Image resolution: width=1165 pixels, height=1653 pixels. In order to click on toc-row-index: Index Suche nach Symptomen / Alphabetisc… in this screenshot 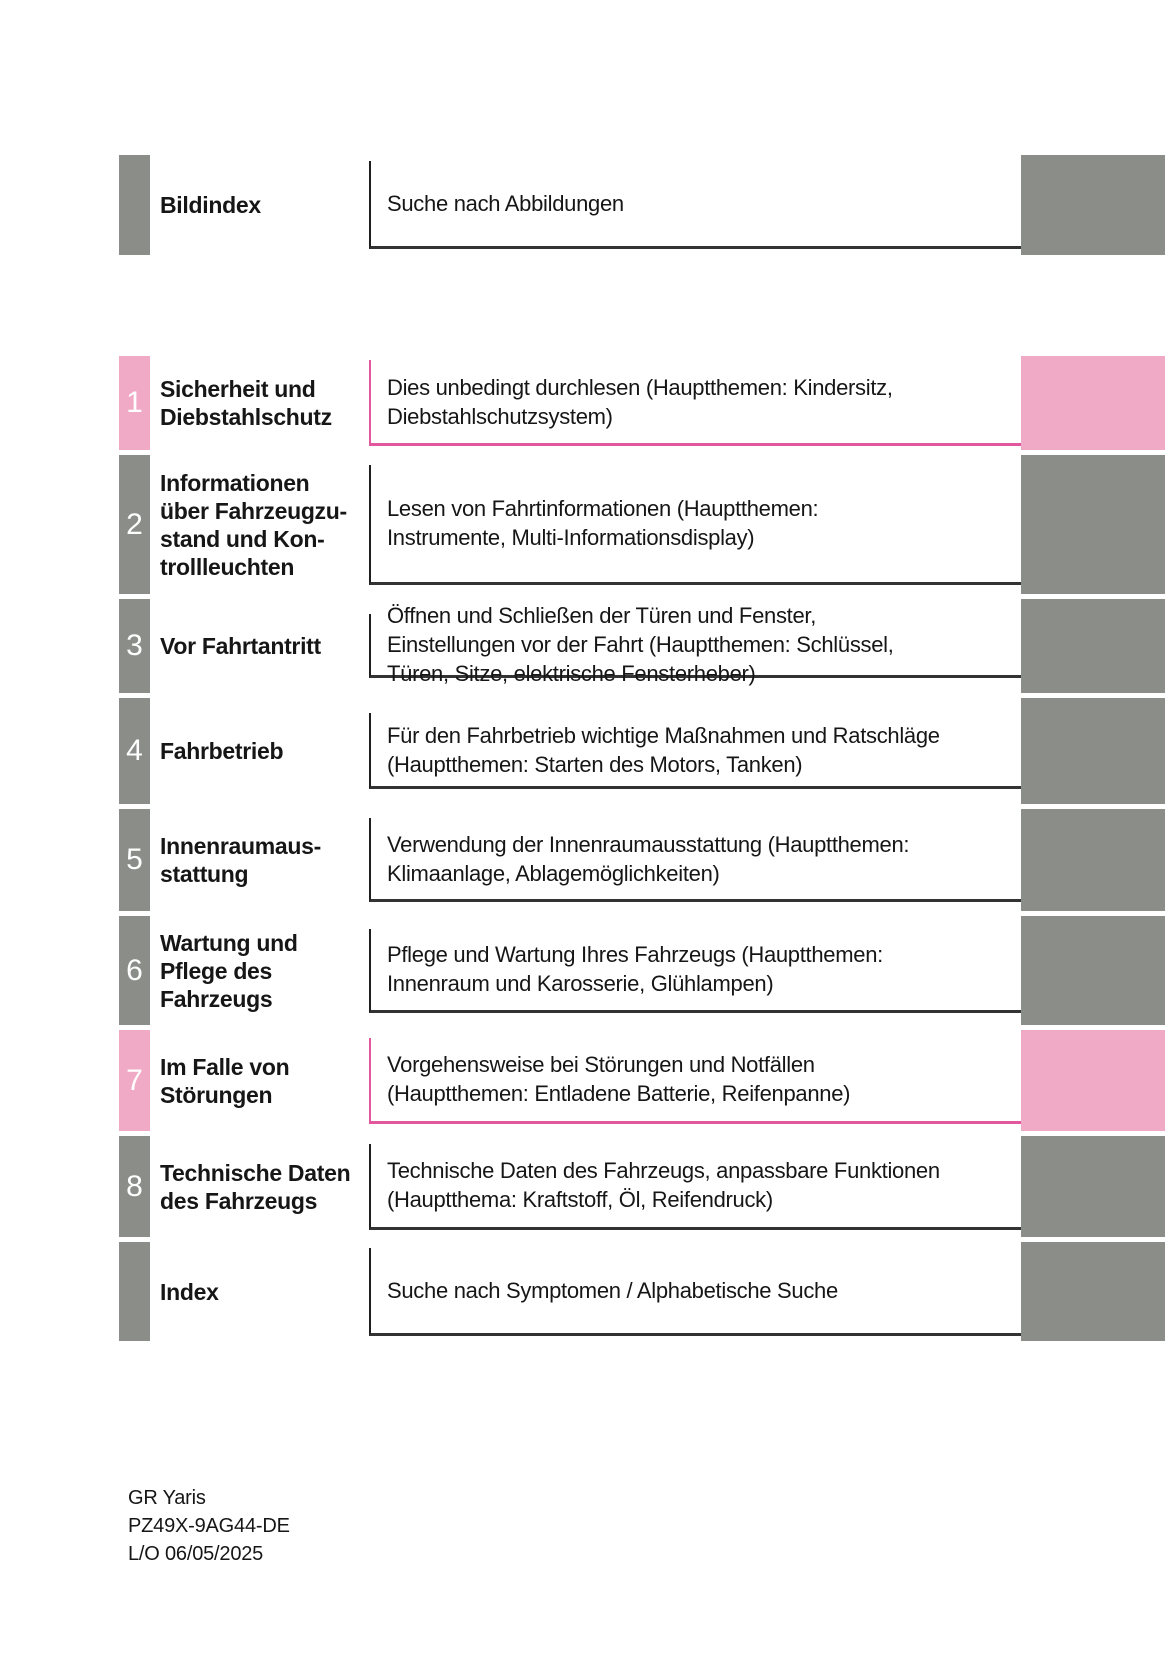, I will do `click(642, 1291)`.